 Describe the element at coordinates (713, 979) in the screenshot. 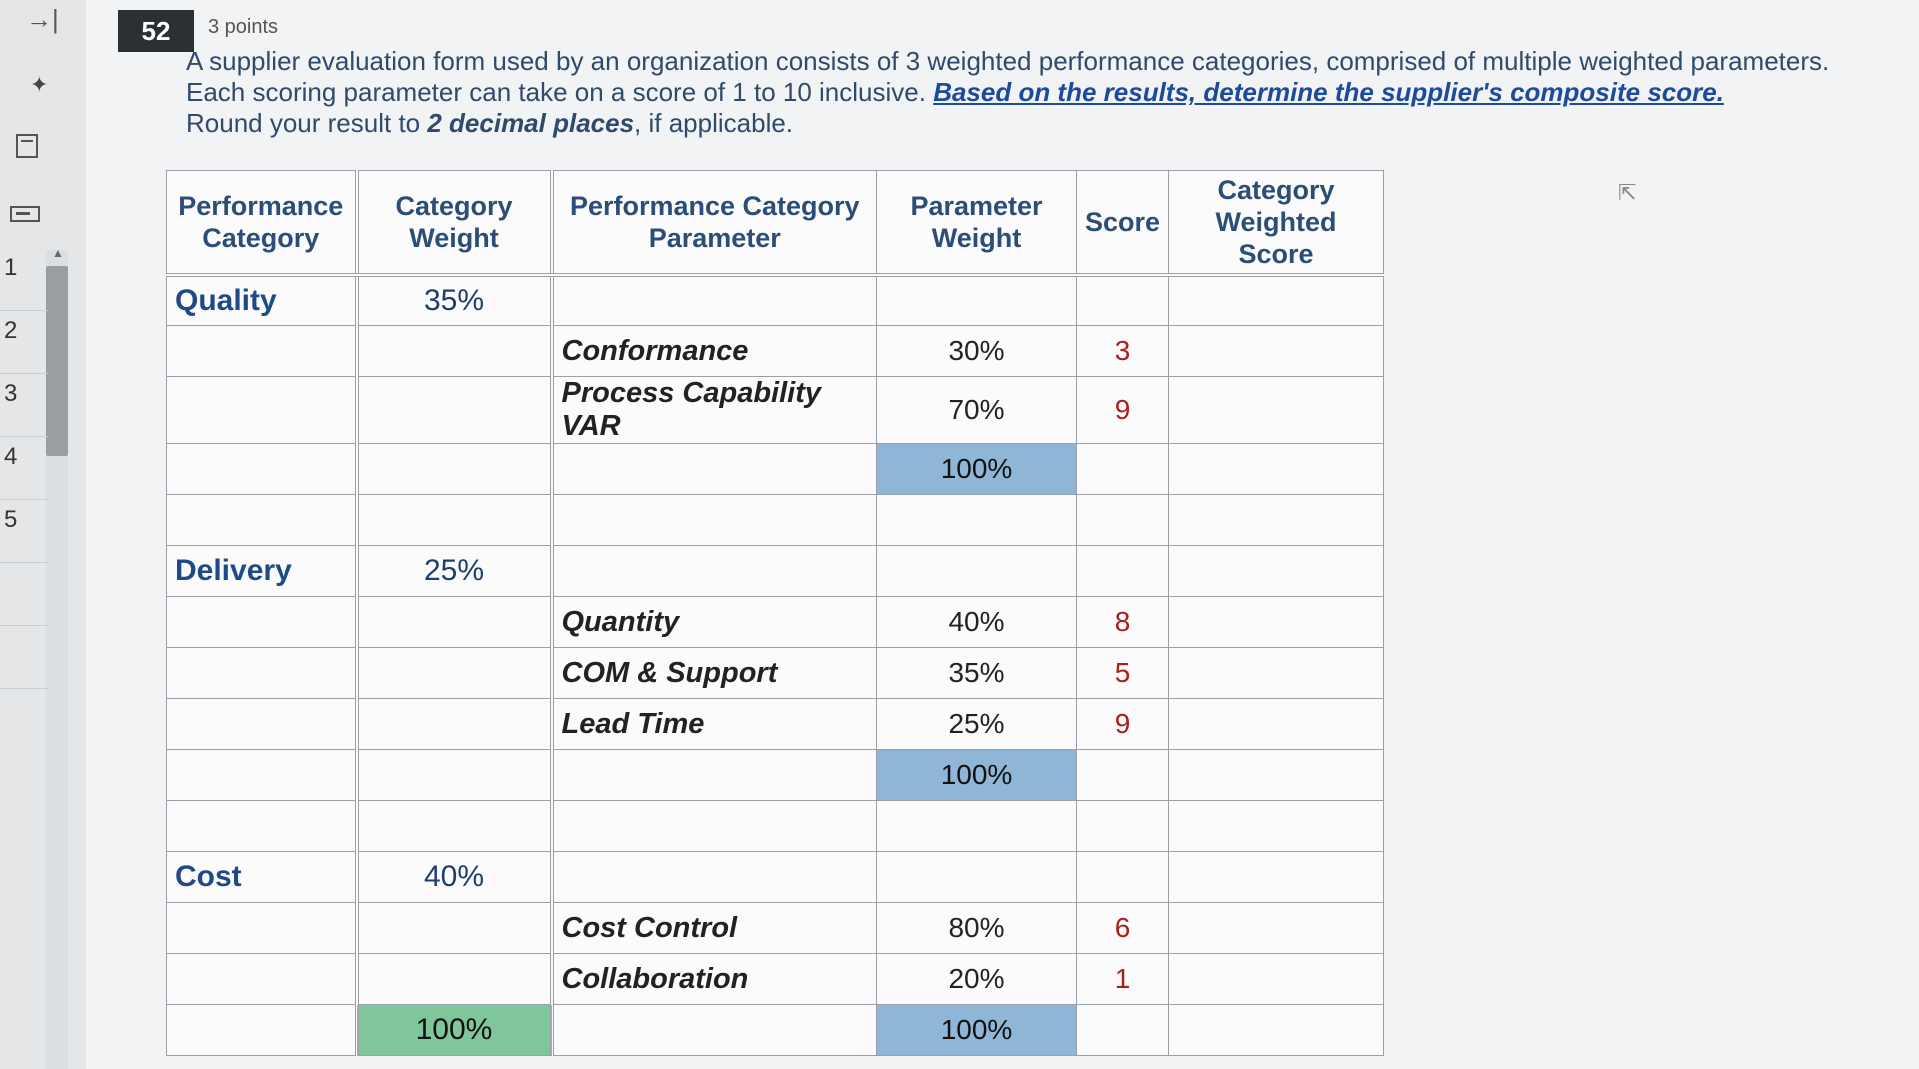

I see `parameter-cell: Collaboration` at that location.